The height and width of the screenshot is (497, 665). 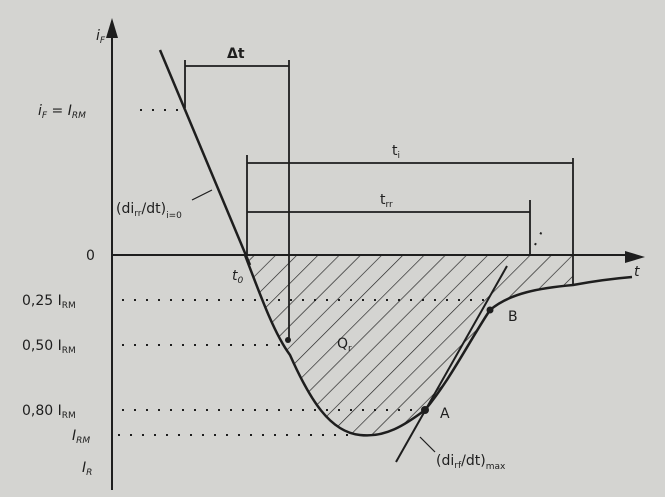 I want to click on initial-slope-line, so click(x=205, y=157).